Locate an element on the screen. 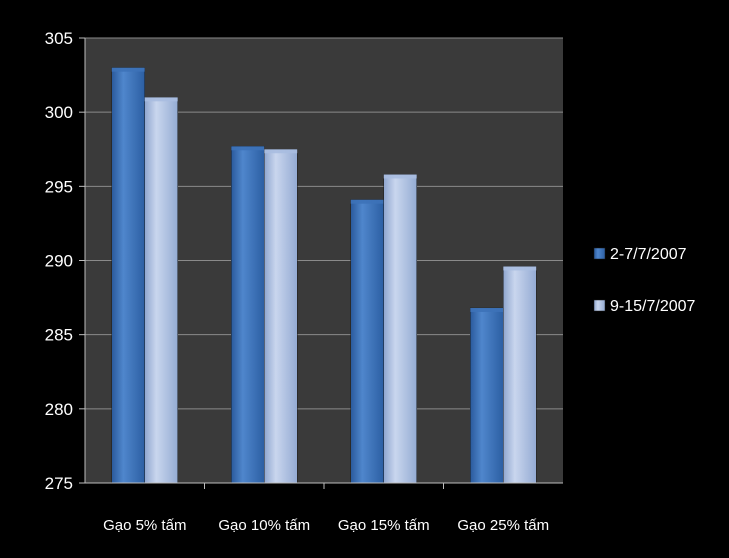  y-tick-labels: 275 280 285 290 295 300 305 is located at coordinates (59, 261).